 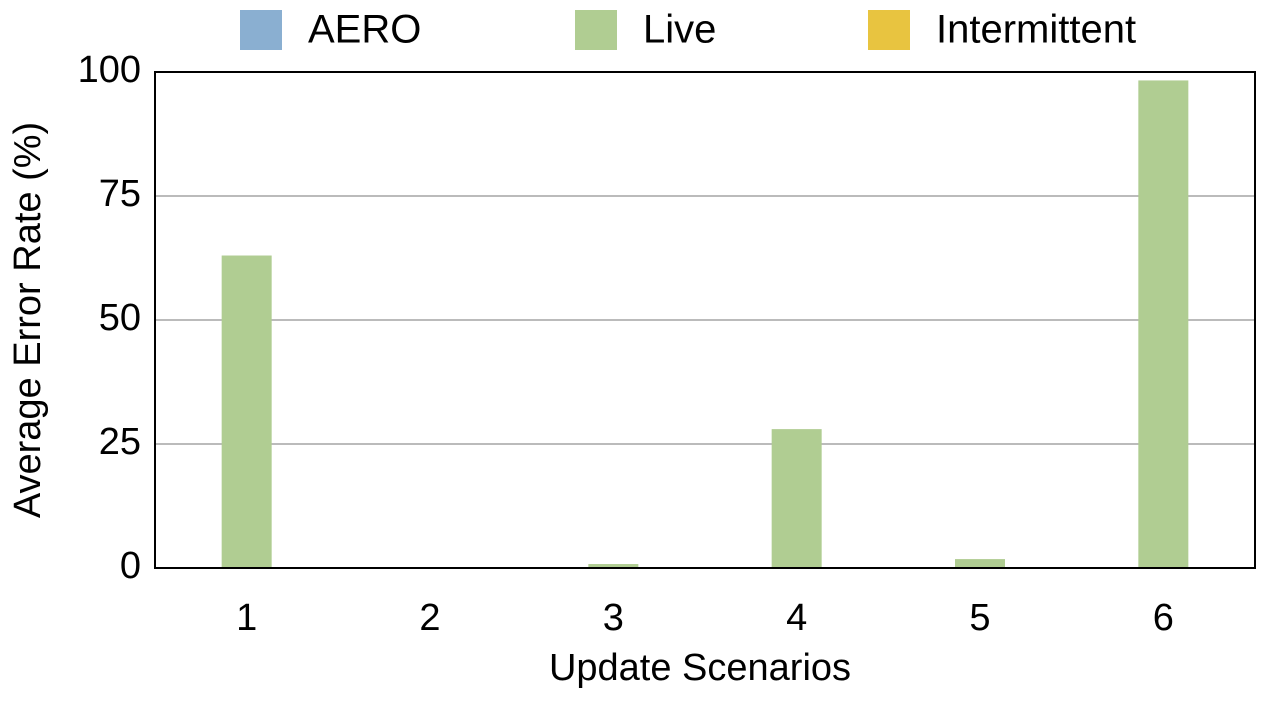 I want to click on y-tick-label: 25, so click(x=120, y=442).